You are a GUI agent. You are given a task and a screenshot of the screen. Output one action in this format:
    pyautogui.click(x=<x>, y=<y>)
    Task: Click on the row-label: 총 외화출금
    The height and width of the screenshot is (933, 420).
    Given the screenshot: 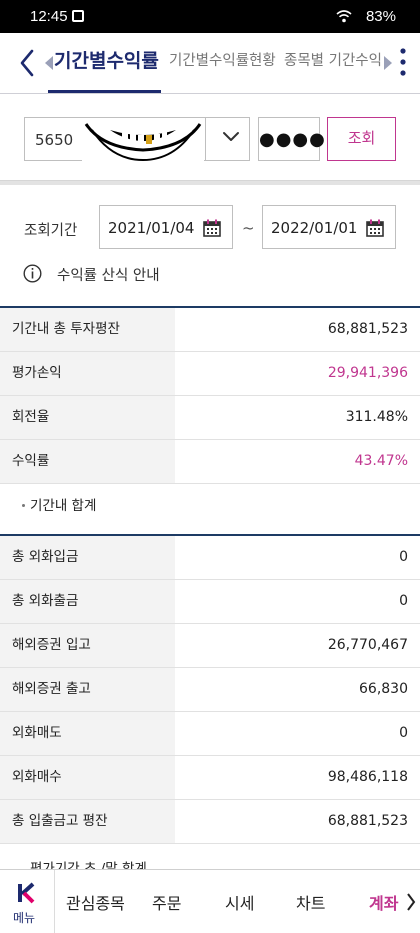 What is the action you would take?
    pyautogui.click(x=87, y=601)
    